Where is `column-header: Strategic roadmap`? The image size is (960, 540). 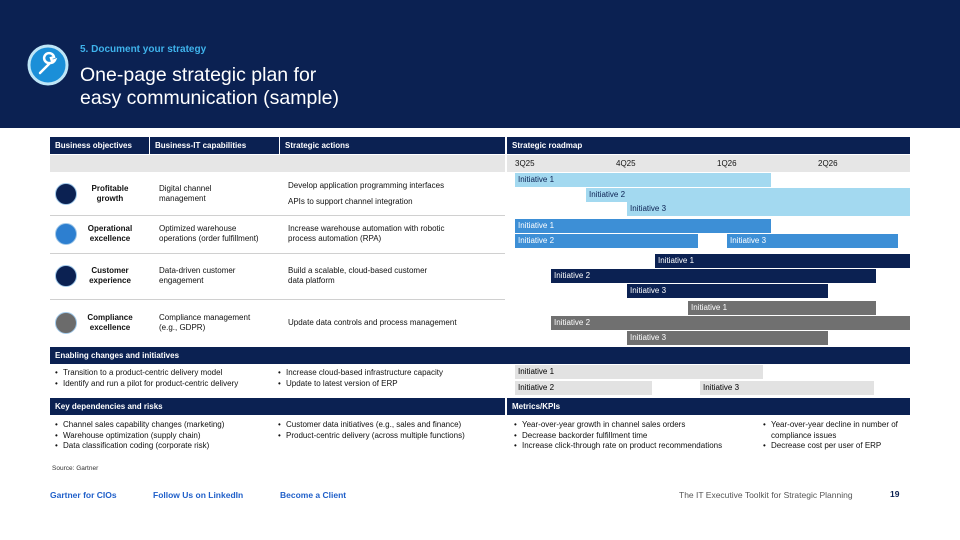
column-header: Strategic roadmap is located at coordinates (708, 145).